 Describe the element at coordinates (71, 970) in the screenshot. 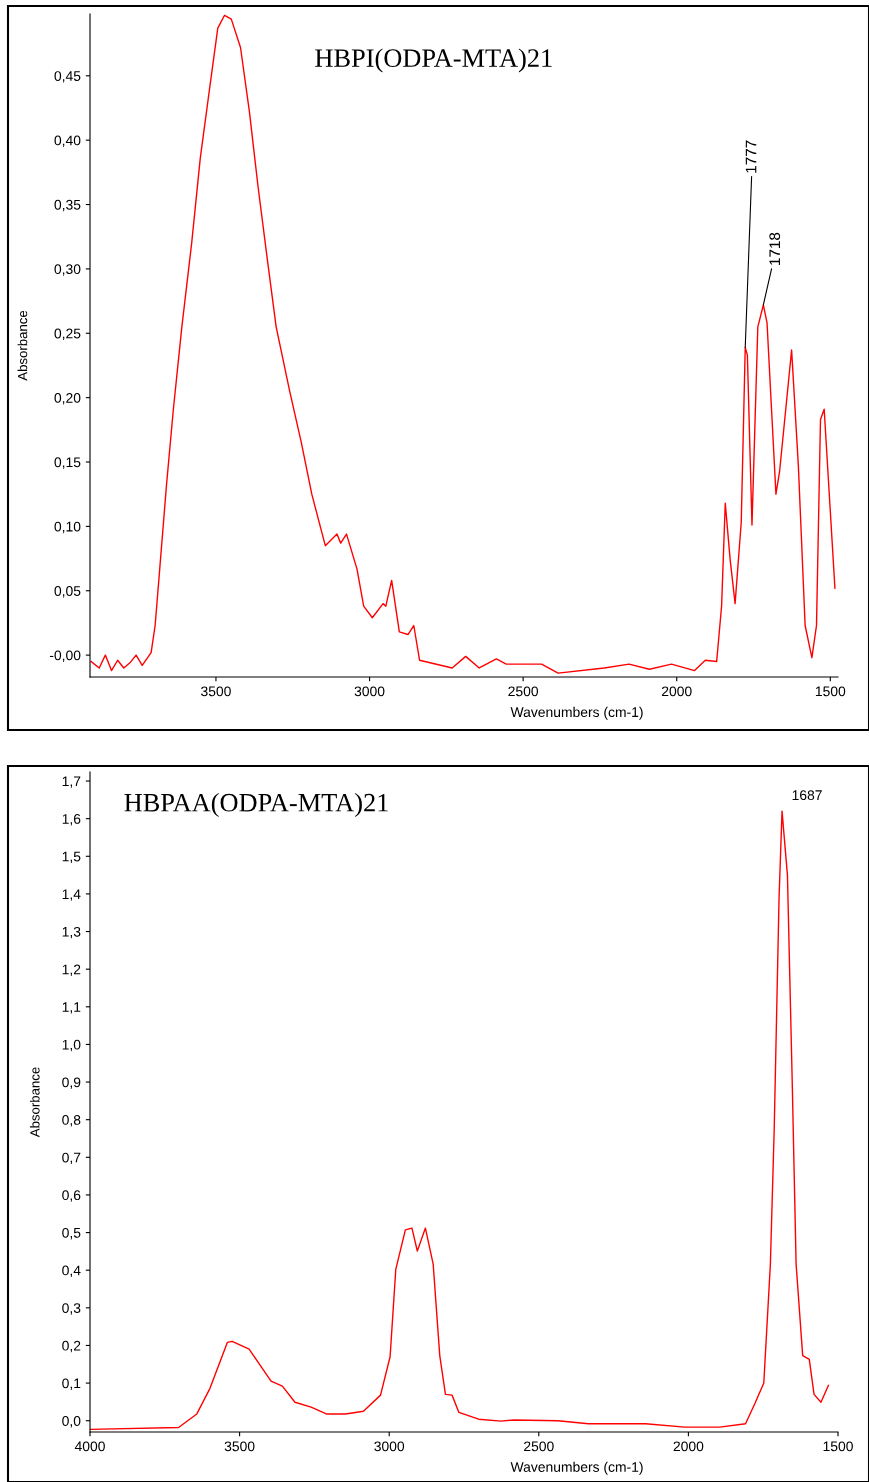

I see `y-tick-label: 1,2` at that location.